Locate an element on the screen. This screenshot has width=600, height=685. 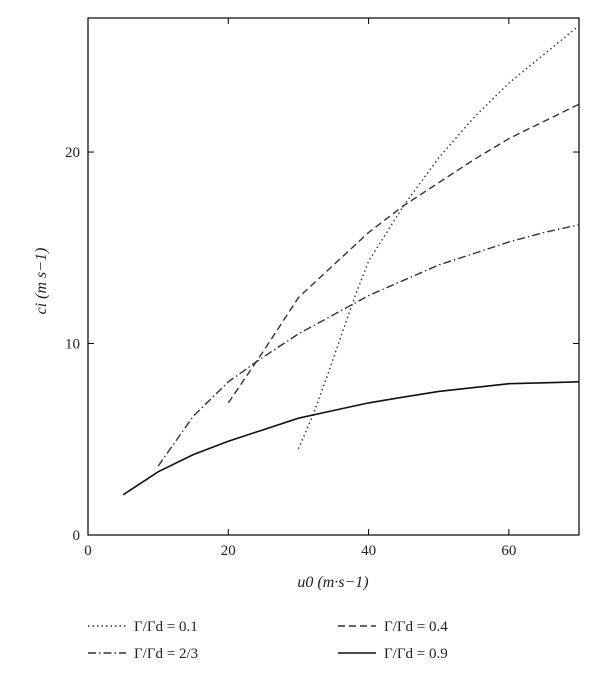
x-axis-label: u0 (m·s−1) is located at coordinates (332, 582).